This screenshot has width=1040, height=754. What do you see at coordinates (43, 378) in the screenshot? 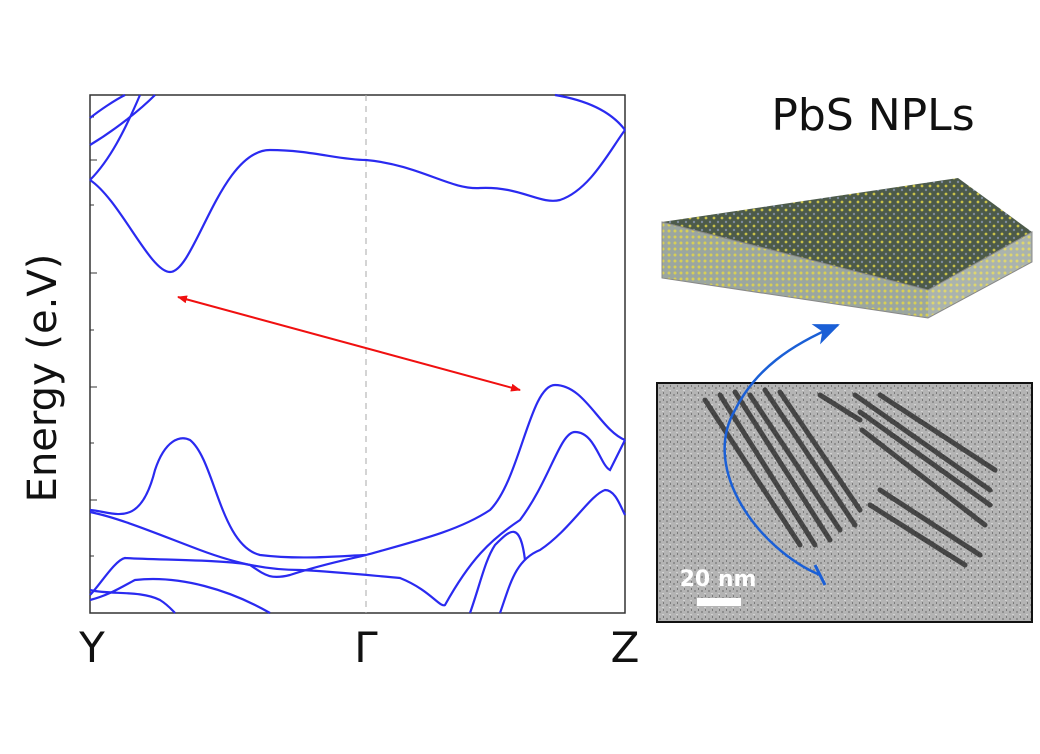
I see `y-axis-label: Energy (e.V)` at bounding box center [43, 378].